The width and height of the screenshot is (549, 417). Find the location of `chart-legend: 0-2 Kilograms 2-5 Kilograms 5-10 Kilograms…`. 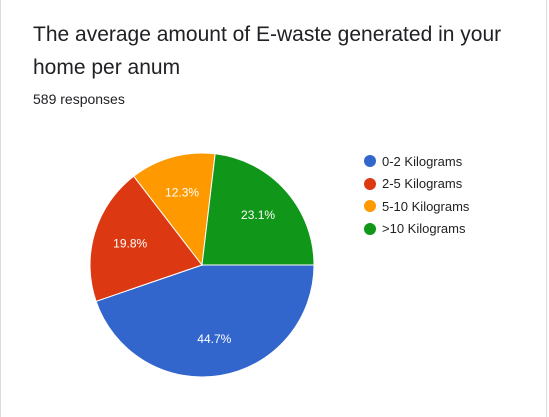

chart-legend: 0-2 Kilograms 2-5 Kilograms 5-10 Kilograms… is located at coordinates (416, 195).